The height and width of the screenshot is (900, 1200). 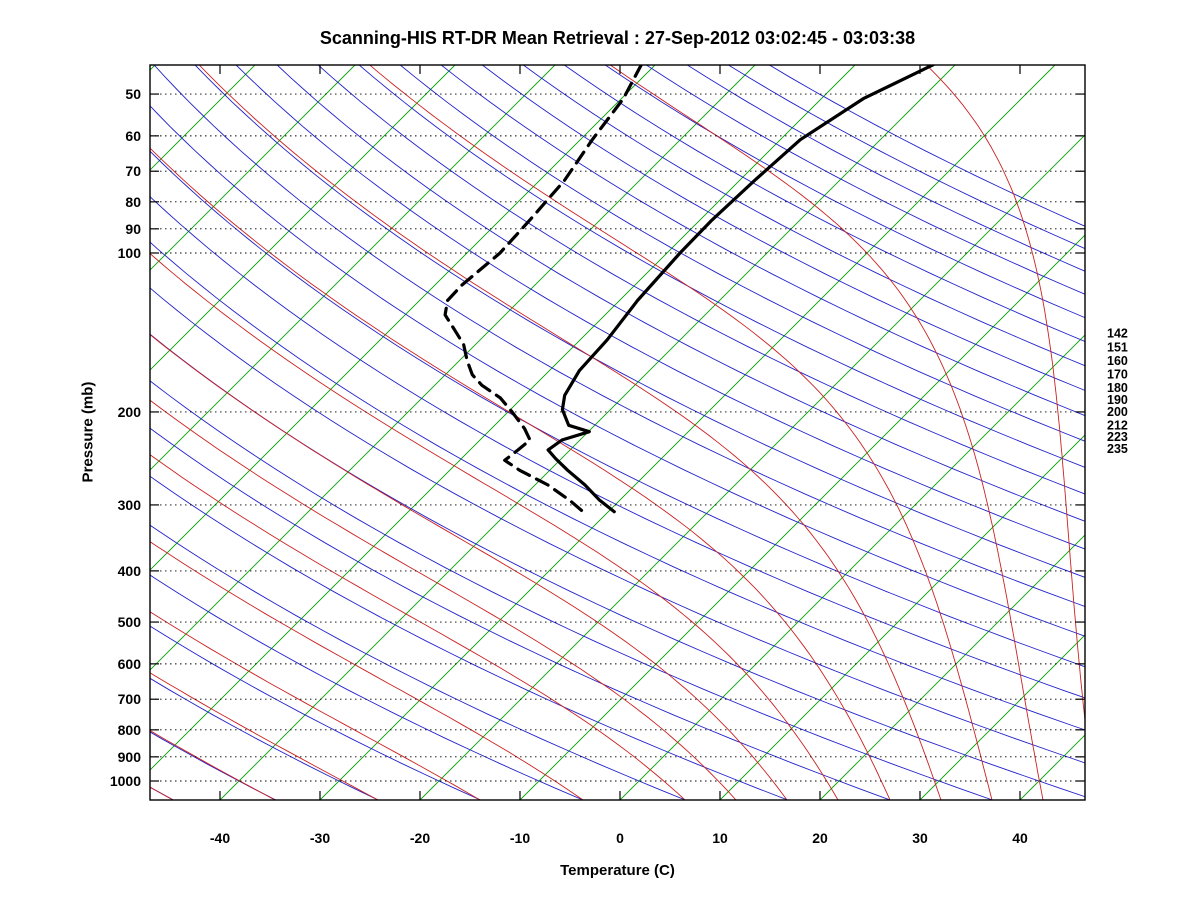 I want to click on pressure-tick-label: 90, so click(x=133, y=229).